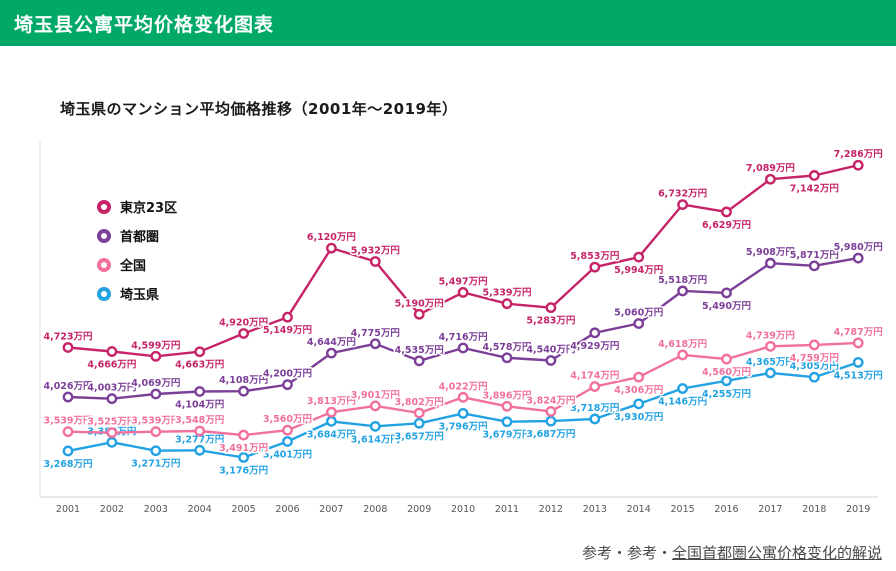  I want to click on point-label-shutoken: 4,644万円, so click(331, 342).